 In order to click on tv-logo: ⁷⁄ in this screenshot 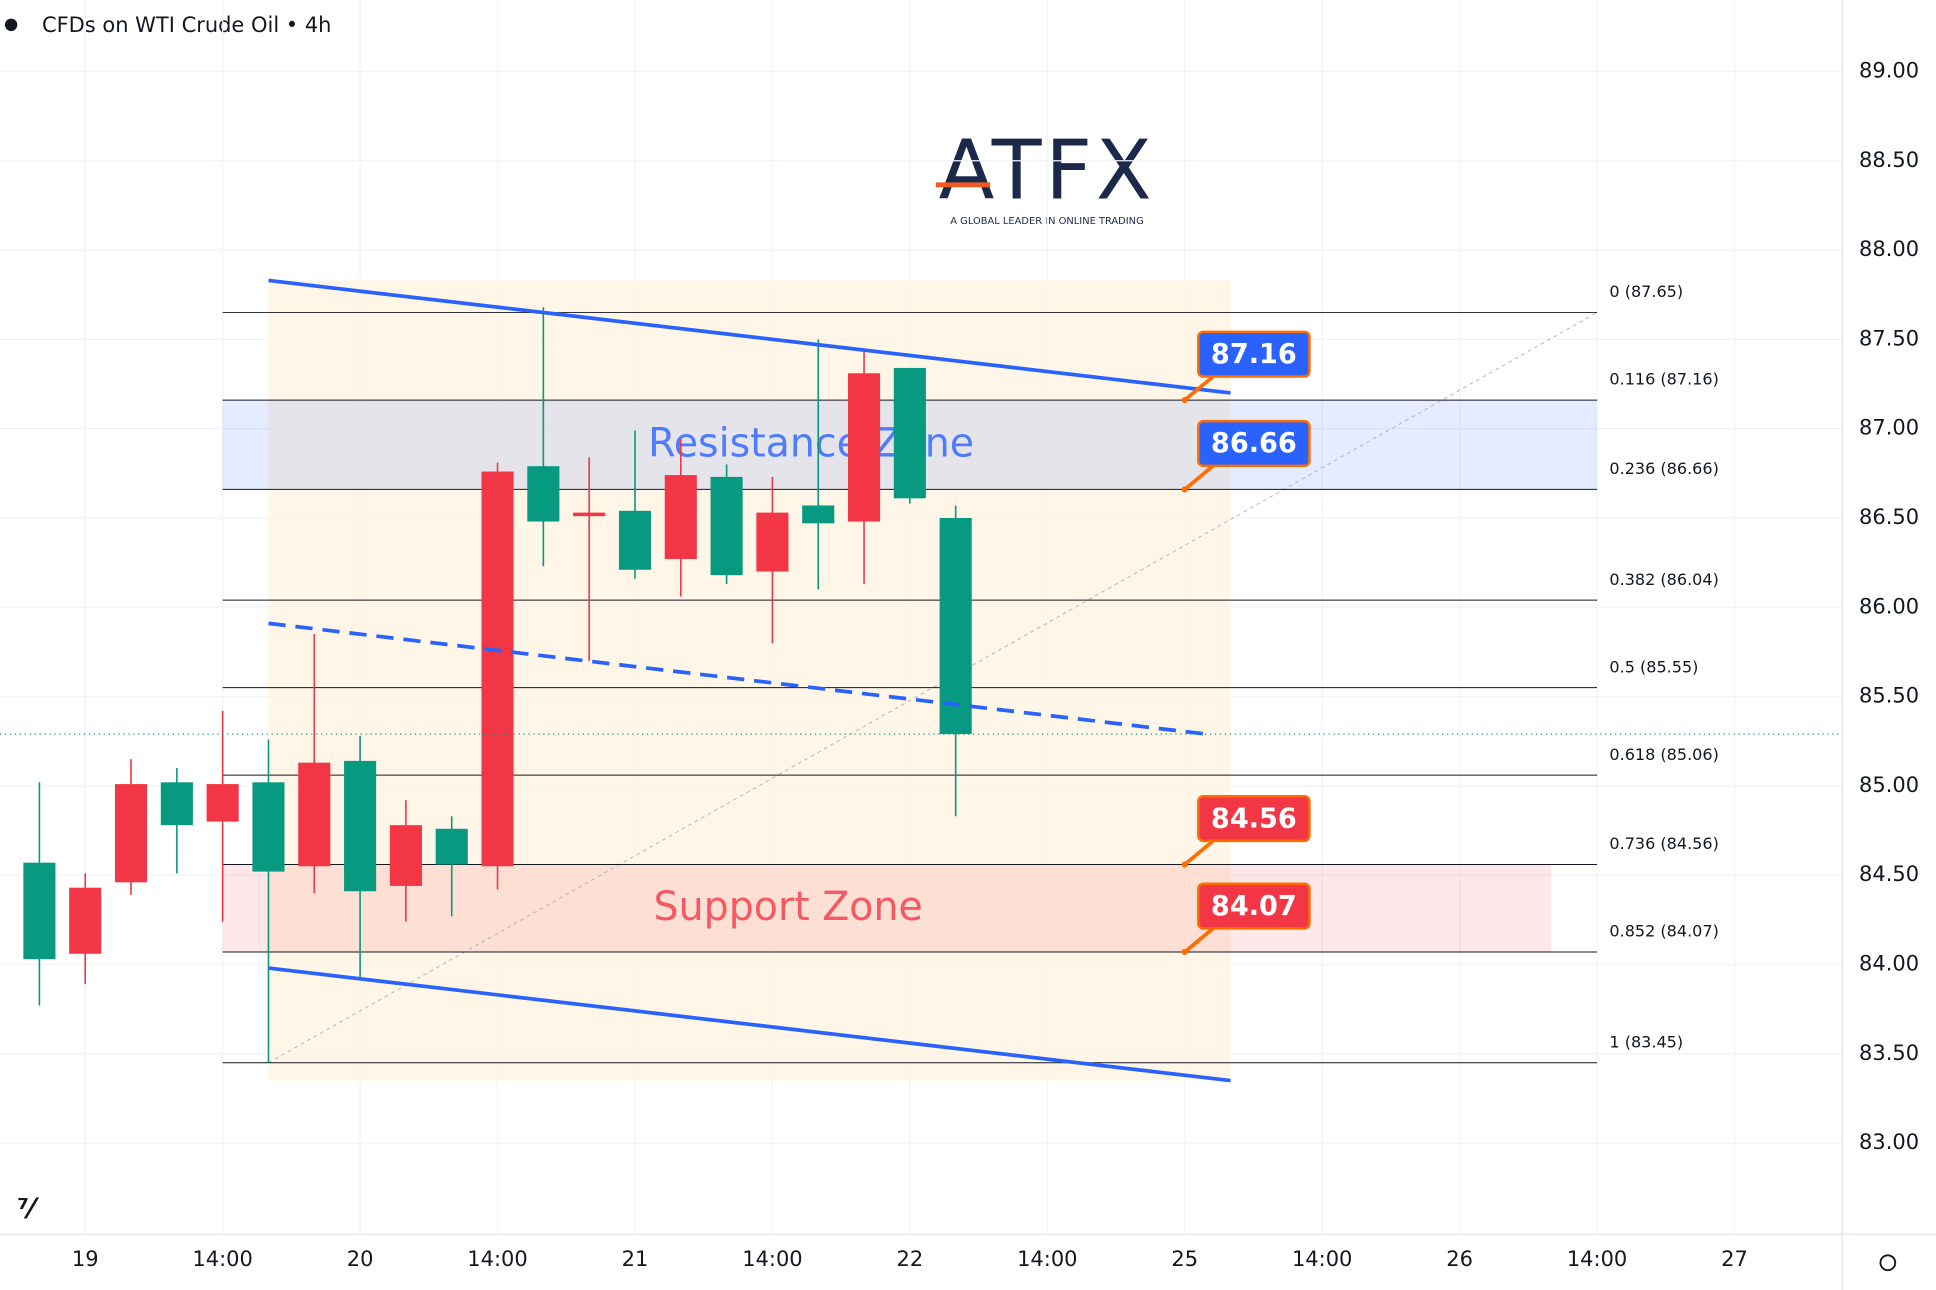, I will do `click(28, 1209)`.